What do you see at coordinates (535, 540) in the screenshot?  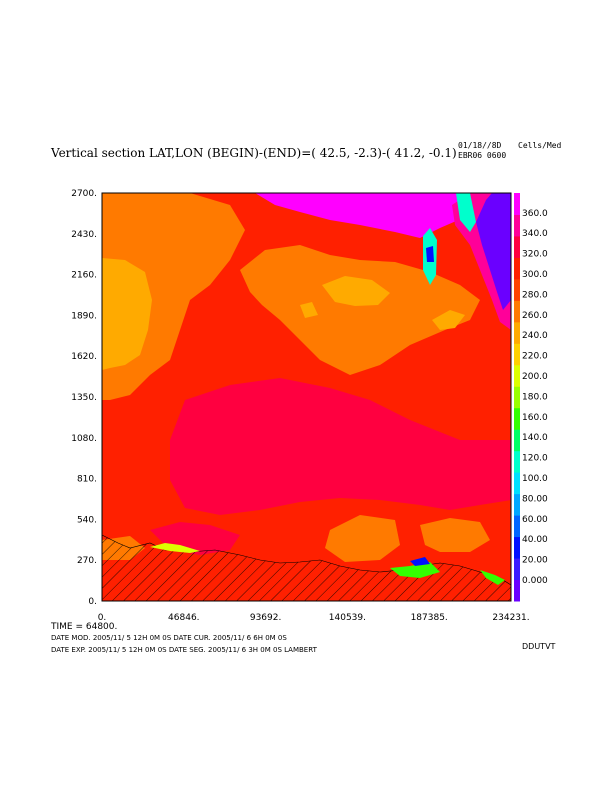 I see `colorbar-label: 40.00` at bounding box center [535, 540].